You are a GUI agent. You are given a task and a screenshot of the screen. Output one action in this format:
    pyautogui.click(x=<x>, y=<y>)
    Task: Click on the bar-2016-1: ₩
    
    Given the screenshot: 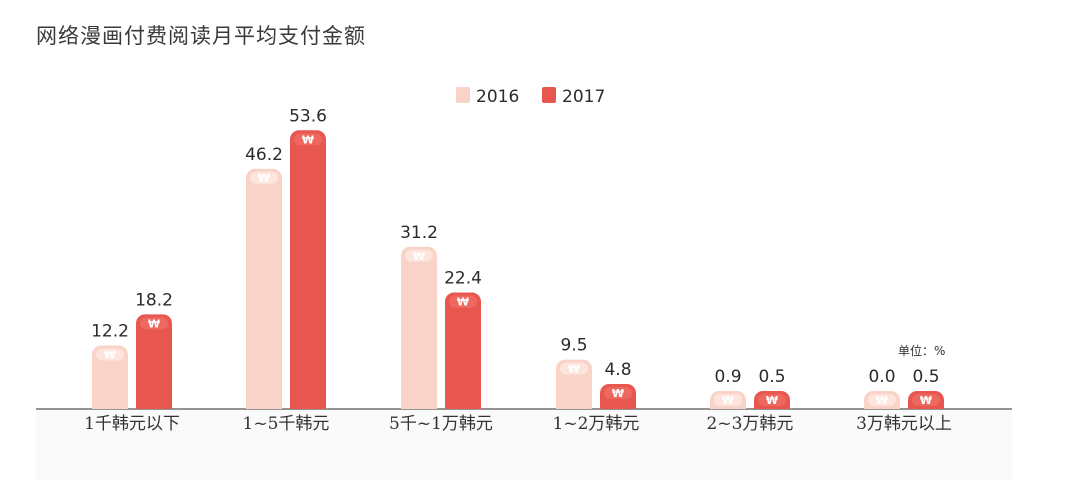 What is the action you would take?
    pyautogui.click(x=110, y=377)
    